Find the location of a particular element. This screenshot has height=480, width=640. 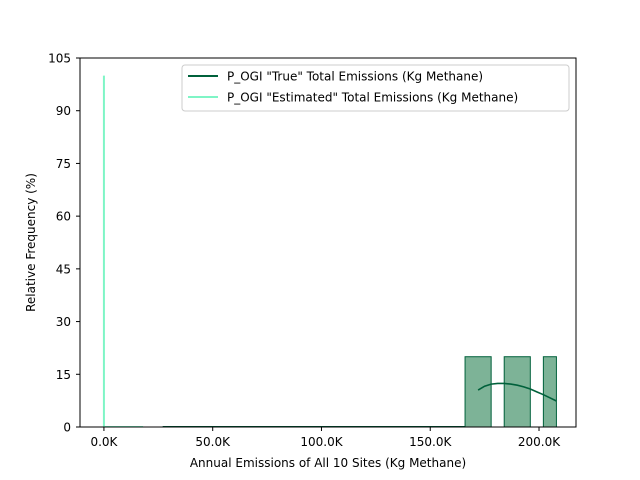

y-axis-ticks: 0 15 30 45 60 75 90 105 is located at coordinates (64, 243).